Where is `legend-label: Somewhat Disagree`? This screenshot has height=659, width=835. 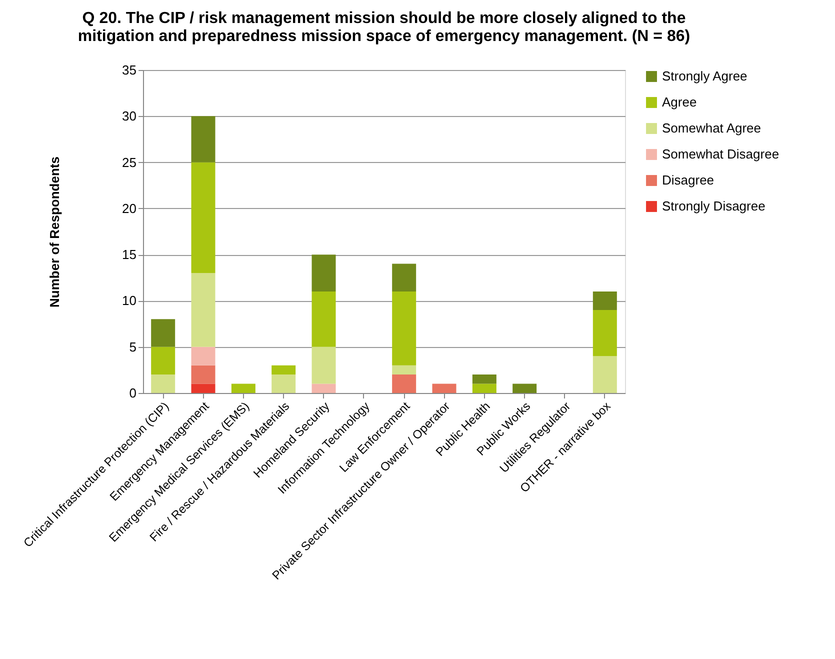 legend-label: Somewhat Disagree is located at coordinates (721, 154).